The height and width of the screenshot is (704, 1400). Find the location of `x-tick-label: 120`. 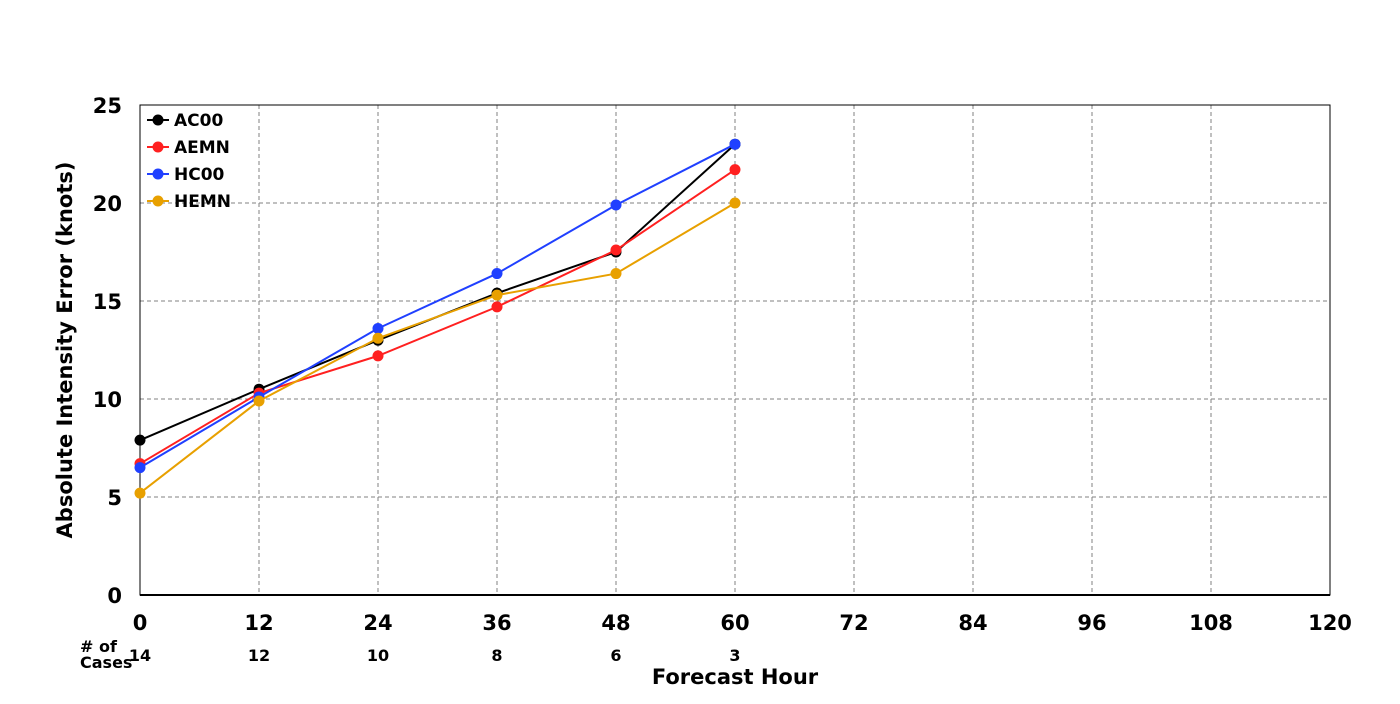

x-tick-label: 120 is located at coordinates (1330, 623).